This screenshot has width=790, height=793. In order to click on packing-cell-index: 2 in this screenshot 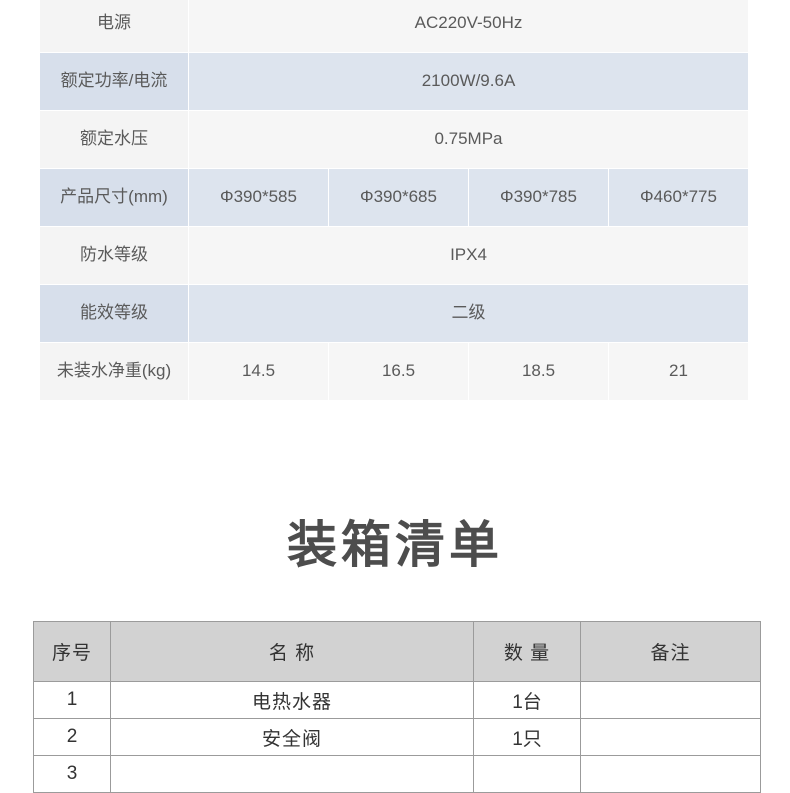, I will do `click(72, 737)`.